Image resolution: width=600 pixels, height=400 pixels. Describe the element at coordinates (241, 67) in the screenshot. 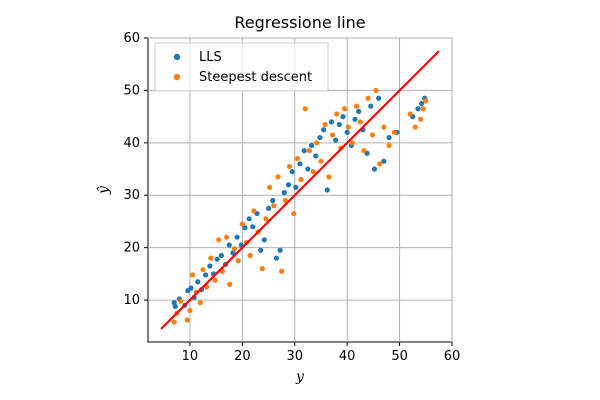

I see `legend: LLS Steepest descent` at that location.